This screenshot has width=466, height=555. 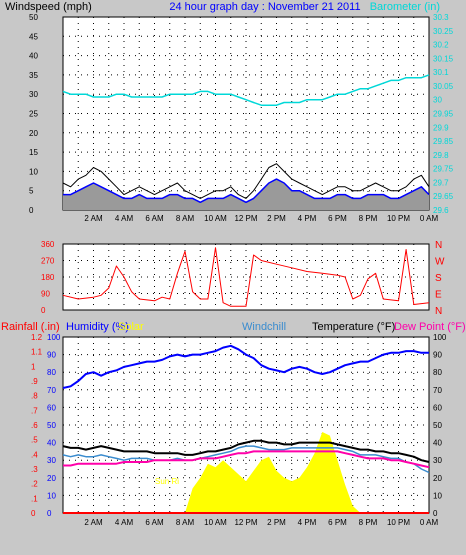 I want to click on windchill-line, so click(x=246, y=459).